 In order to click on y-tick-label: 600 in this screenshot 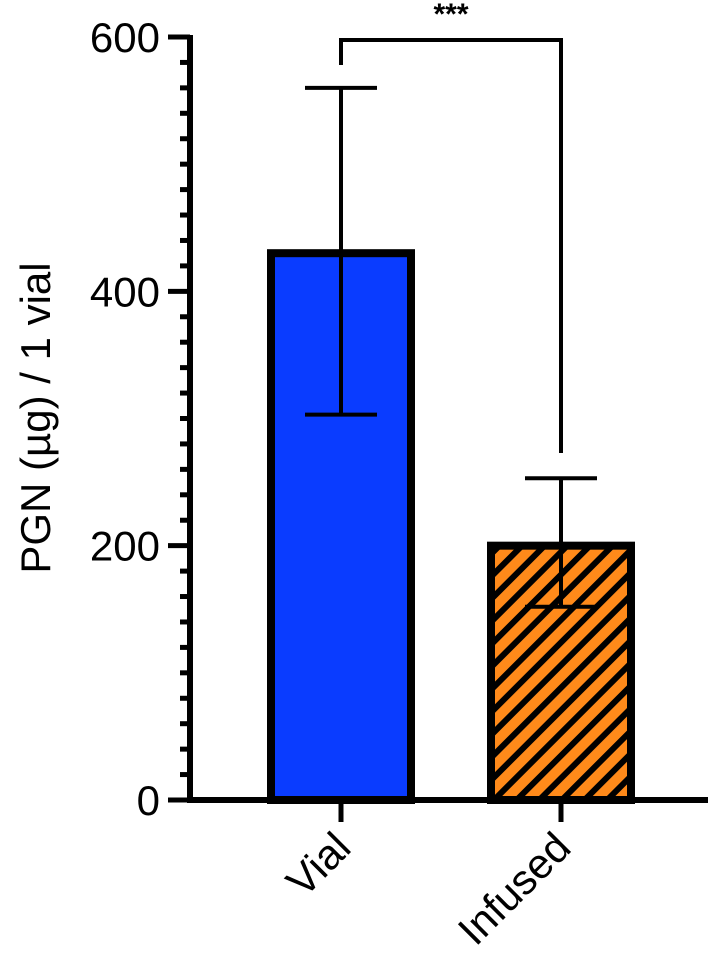, I will do `click(125, 37)`.